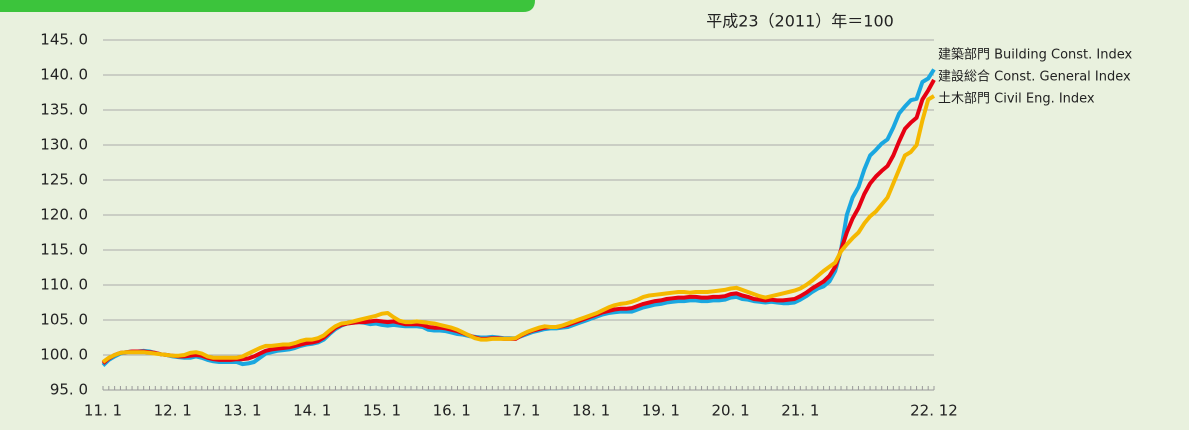 This screenshot has width=1189, height=430. Describe the element at coordinates (64, 75) in the screenshot. I see `y-tick-label: 140. 0` at that location.